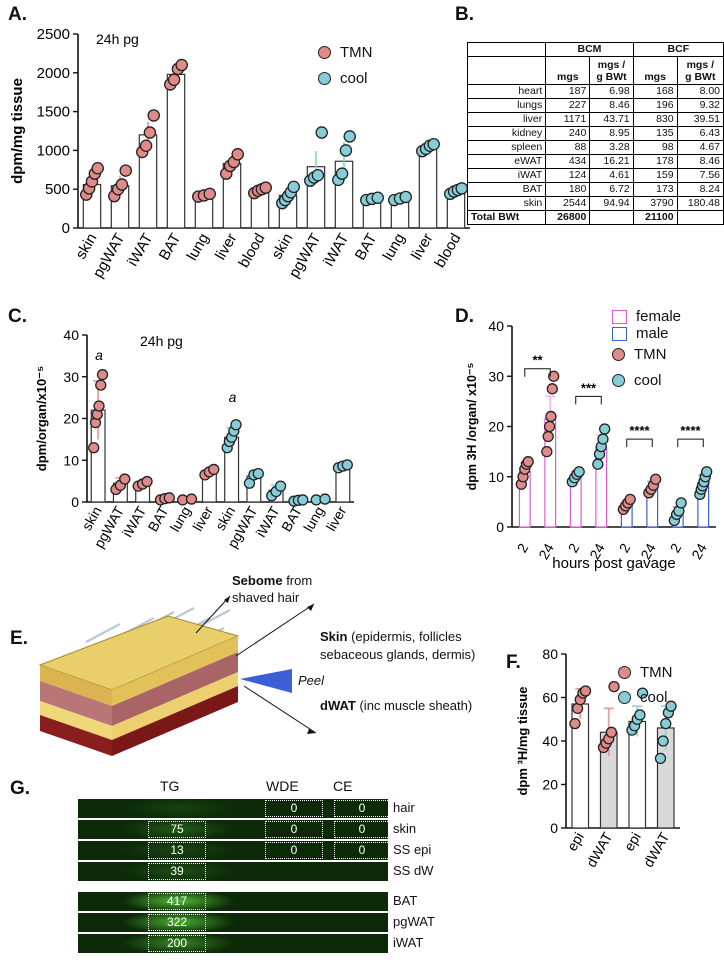 The height and width of the screenshot is (960, 724). What do you see at coordinates (464, 316) in the screenshot?
I see `panel-d-letter: D.` at bounding box center [464, 316].